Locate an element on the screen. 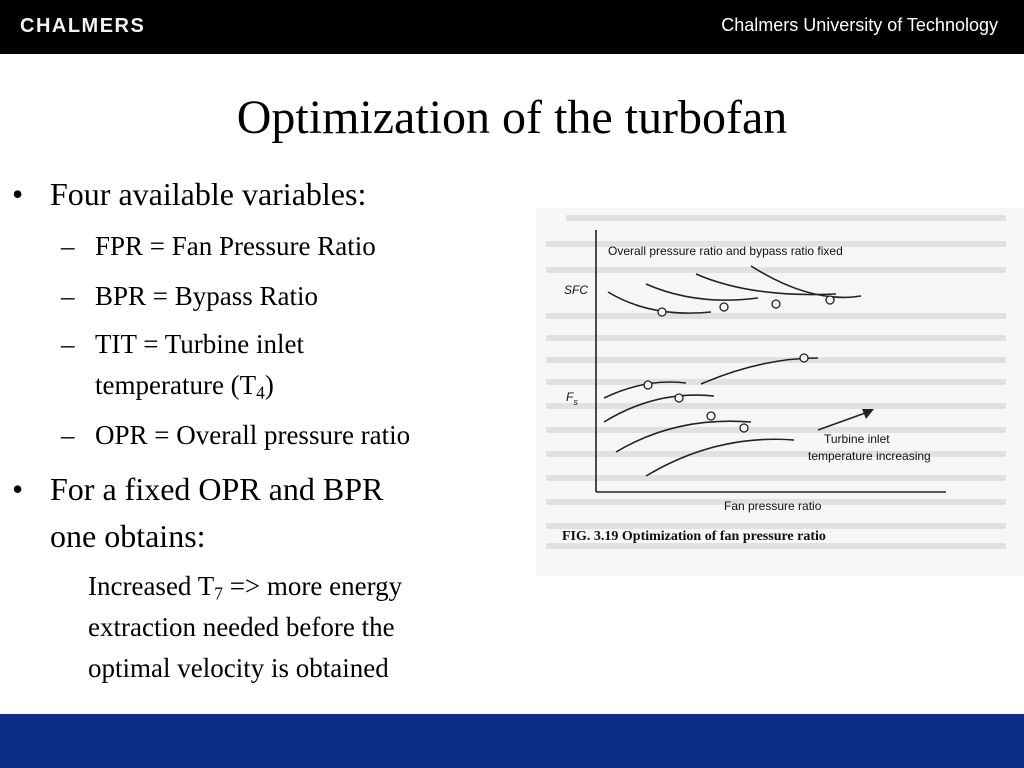 The image size is (1024, 768). sub-text: BPR = Bypass Ratio is located at coordinates (207, 296).